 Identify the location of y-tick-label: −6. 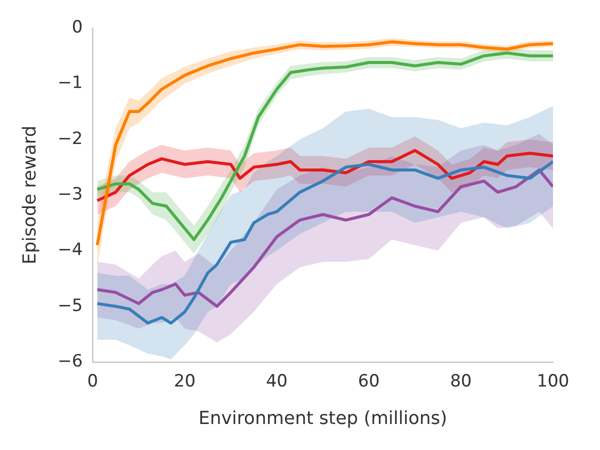
(70, 361).